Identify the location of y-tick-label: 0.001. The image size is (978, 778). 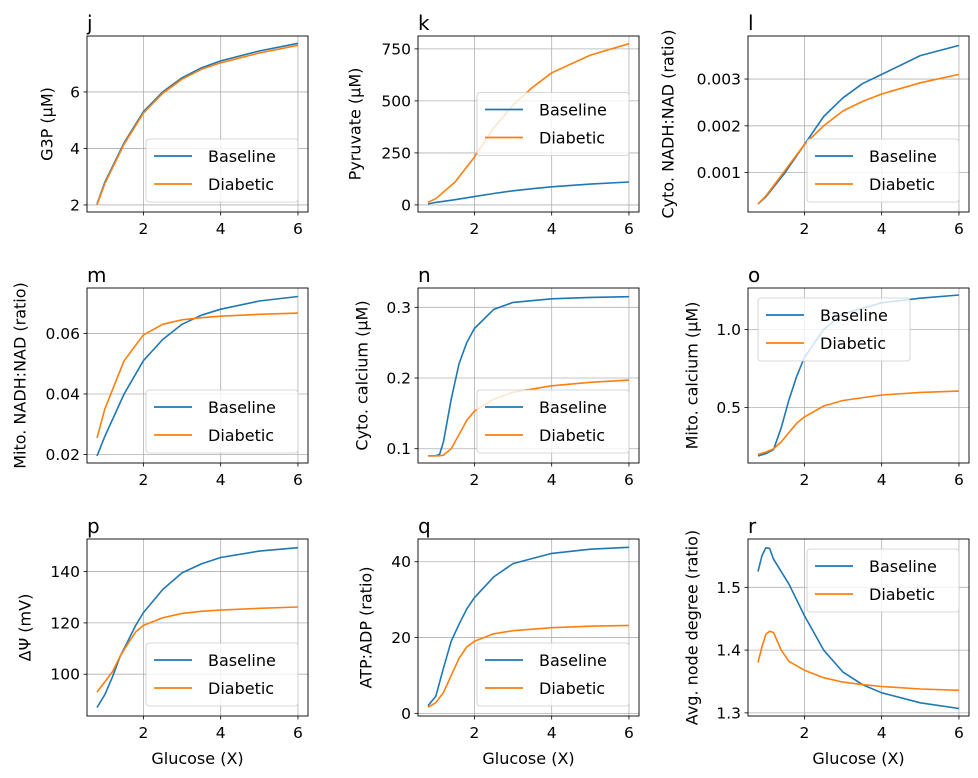
(719, 173).